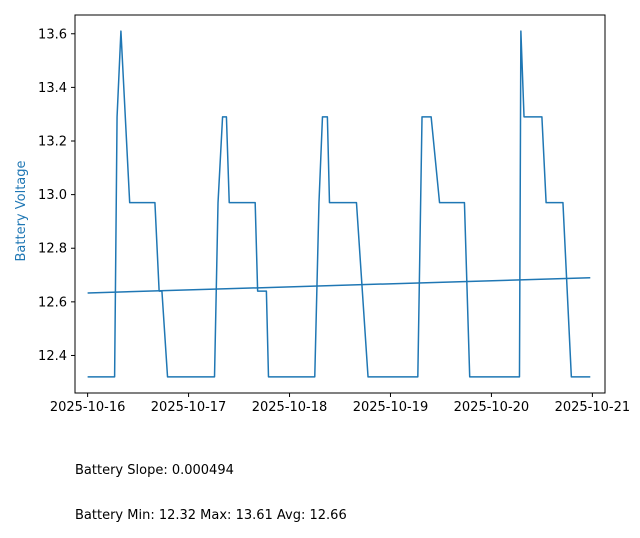  What do you see at coordinates (290, 407) in the screenshot?
I see `x-tick-label: 2025-10-18` at bounding box center [290, 407].